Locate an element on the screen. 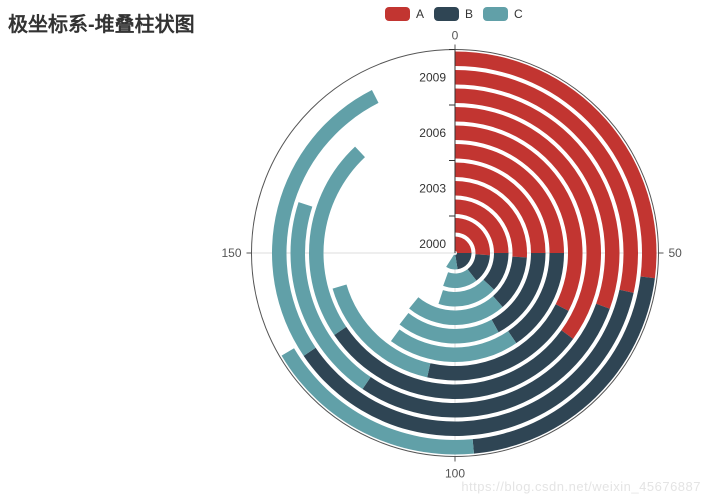  bar-2004-series-B is located at coordinates (518, 293).